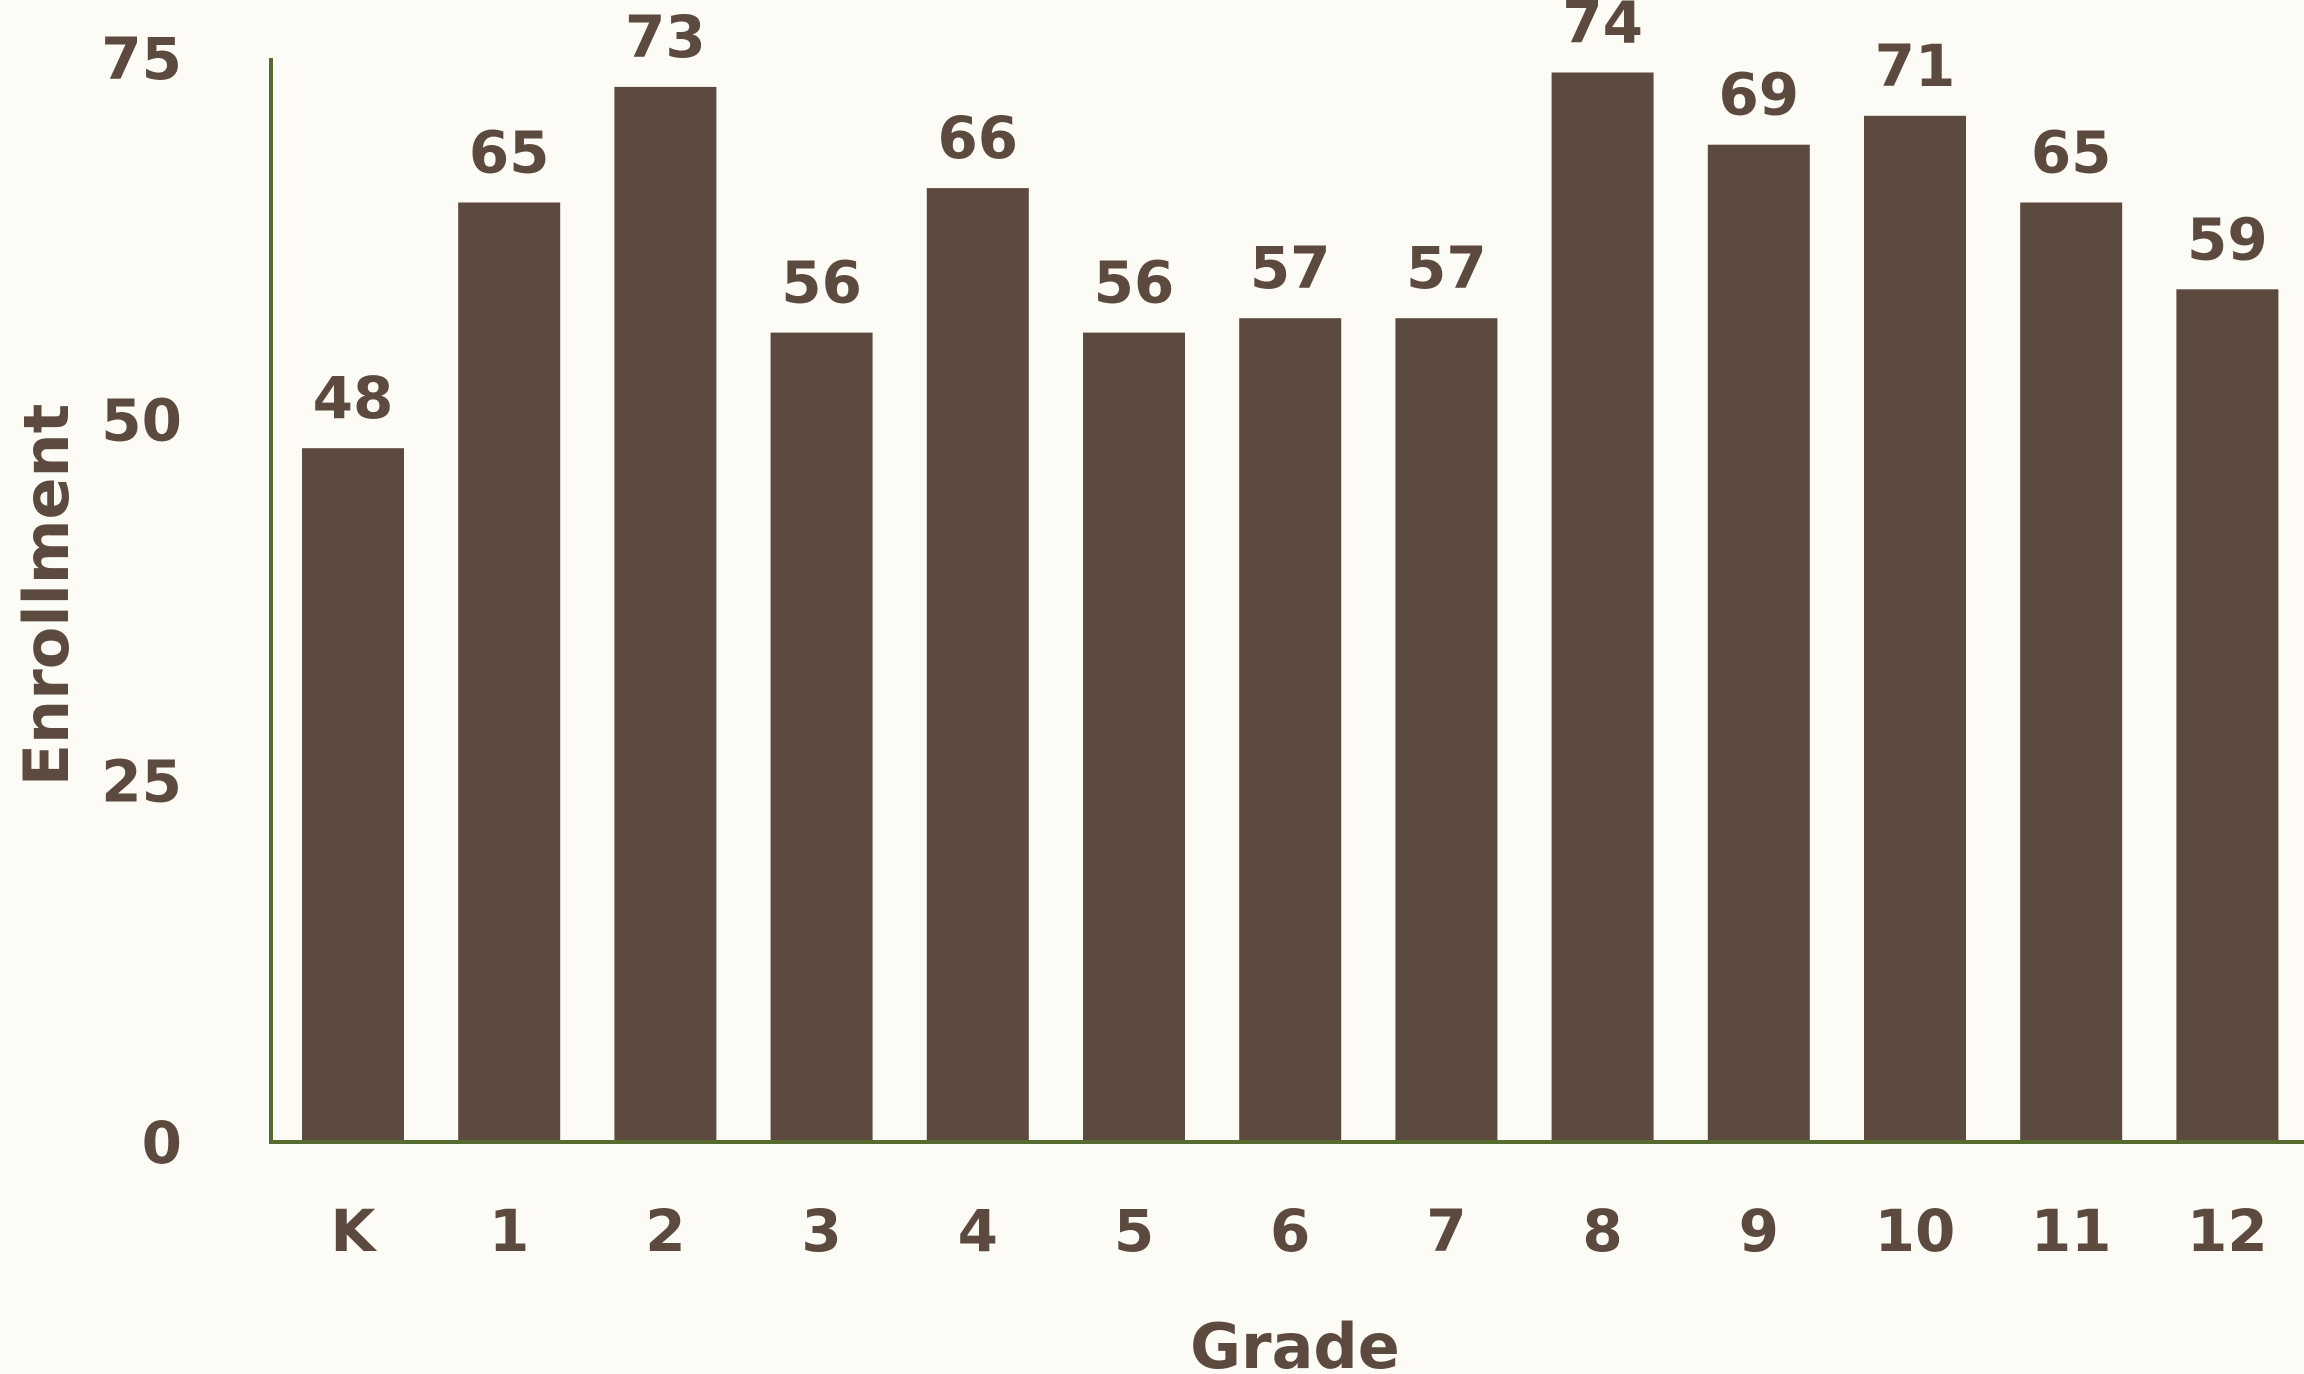 The width and height of the screenshot is (2304, 1374). Describe the element at coordinates (46, 595) in the screenshot. I see `y-axis-title: Enrollment` at that location.